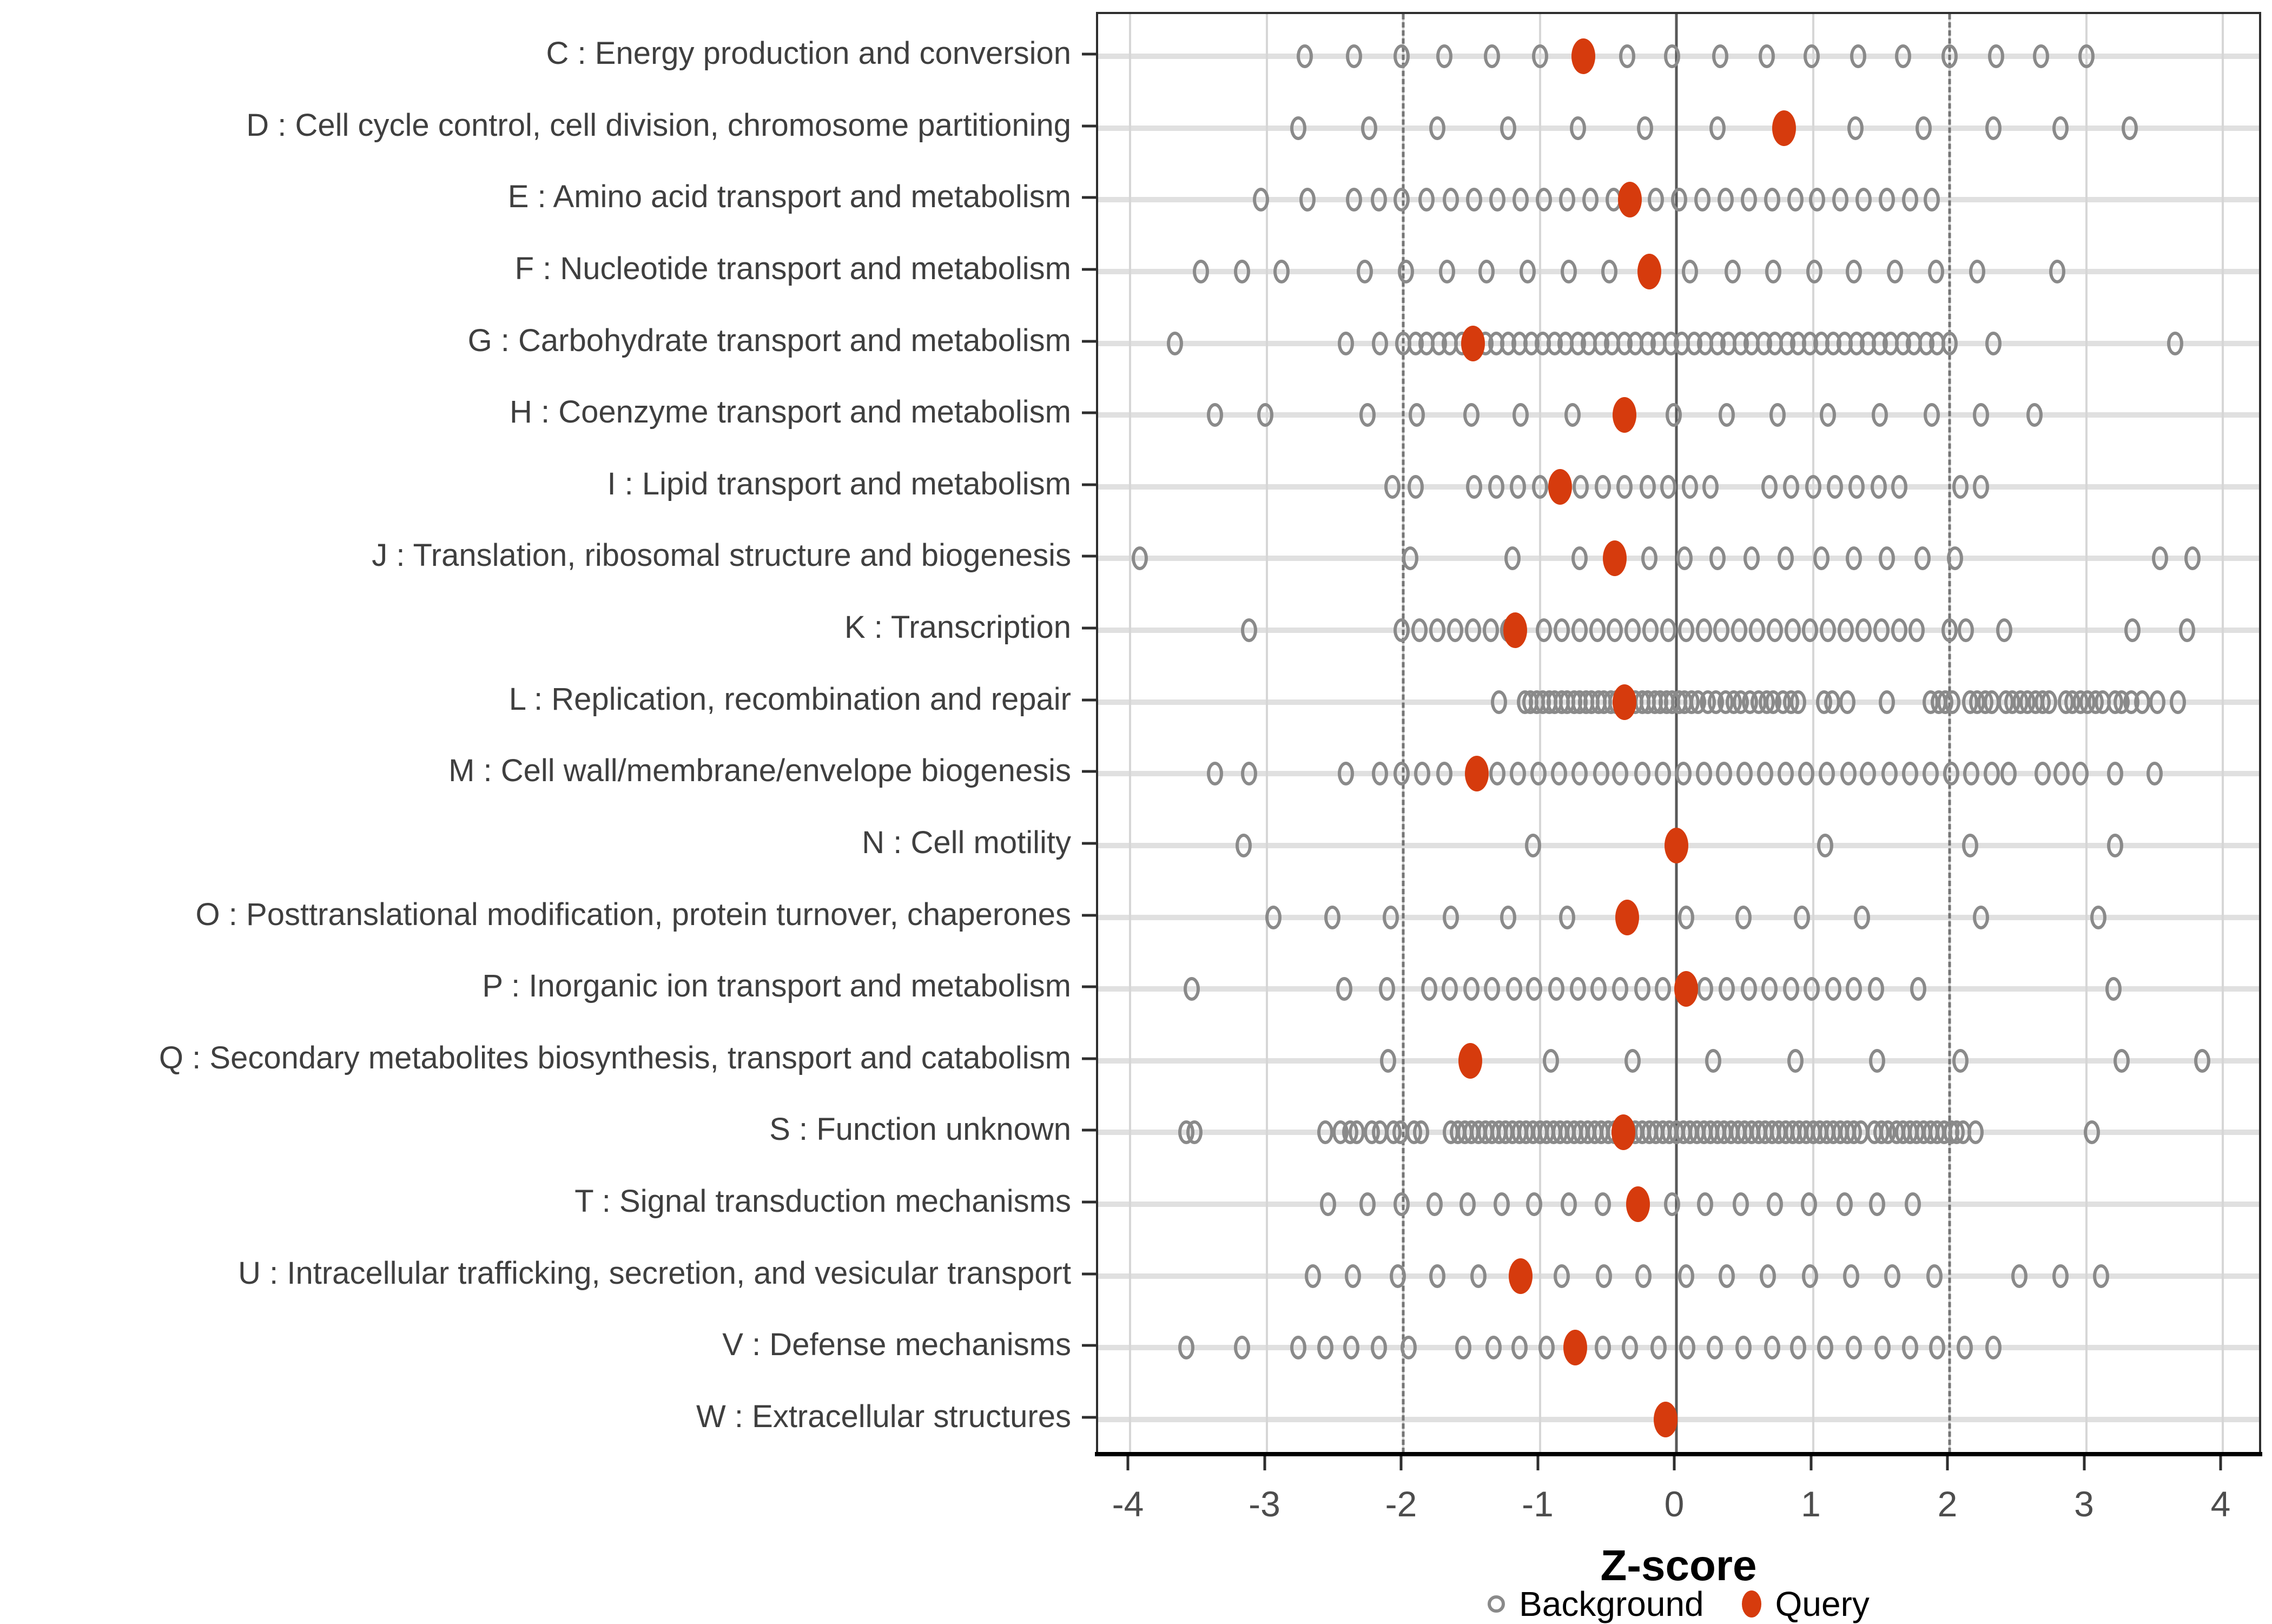  I want to click on x-axis-tick-label: -3, so click(1264, 1504).